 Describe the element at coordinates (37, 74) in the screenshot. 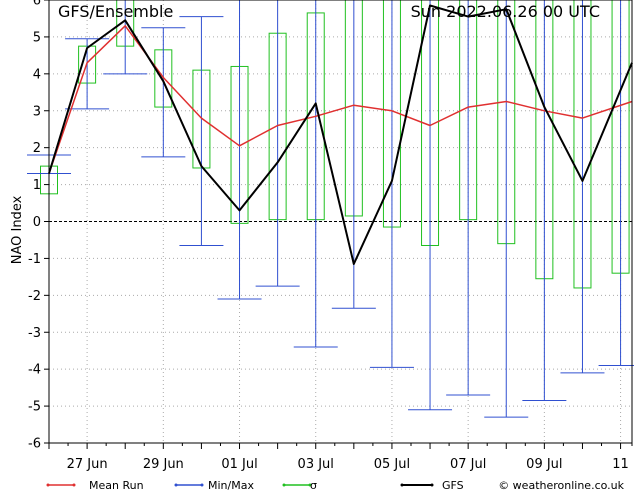

I see `y-tick-label: 4` at that location.